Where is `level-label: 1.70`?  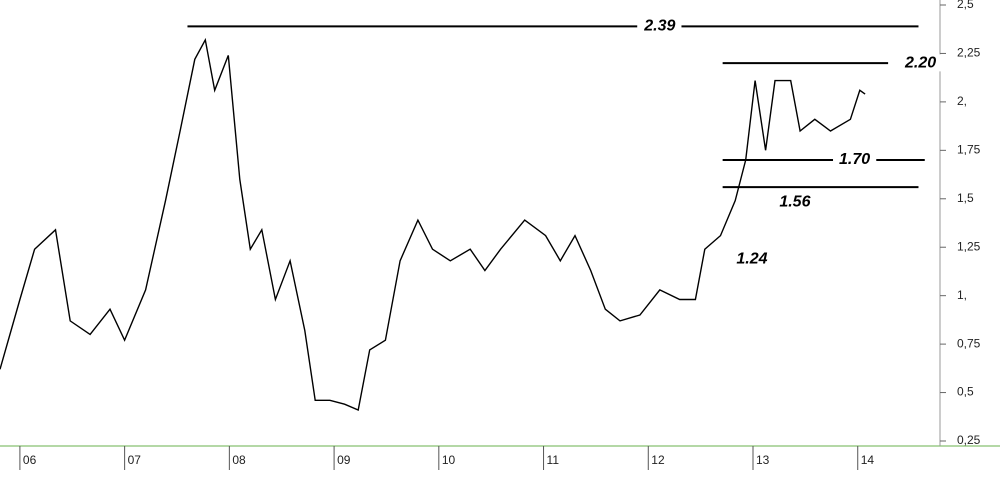
level-label: 1.70 is located at coordinates (854, 159).